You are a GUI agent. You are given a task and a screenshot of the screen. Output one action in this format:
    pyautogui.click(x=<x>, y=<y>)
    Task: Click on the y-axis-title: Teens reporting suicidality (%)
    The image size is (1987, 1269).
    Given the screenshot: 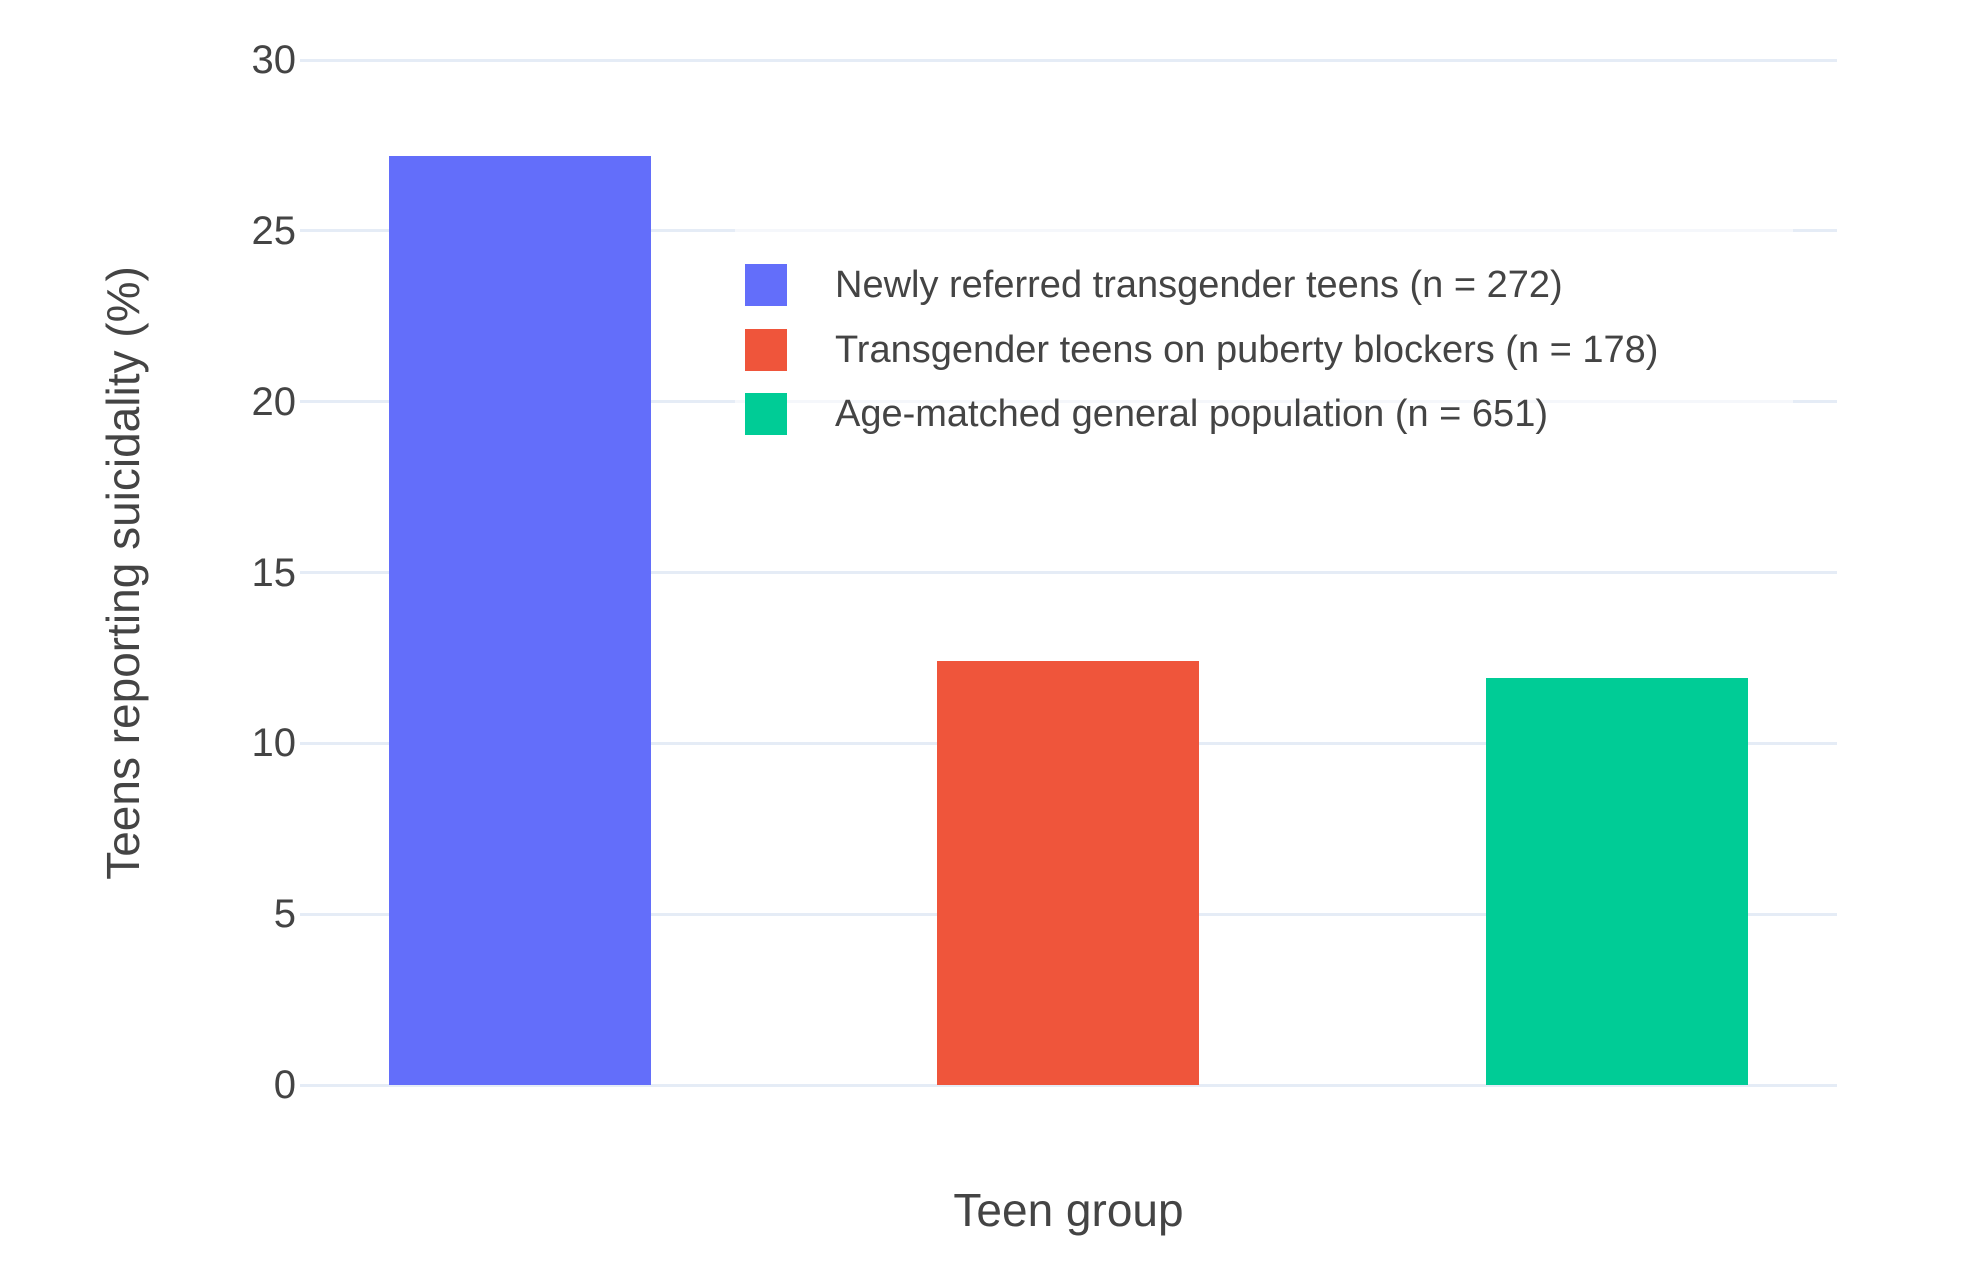 What is the action you would take?
    pyautogui.click(x=123, y=572)
    